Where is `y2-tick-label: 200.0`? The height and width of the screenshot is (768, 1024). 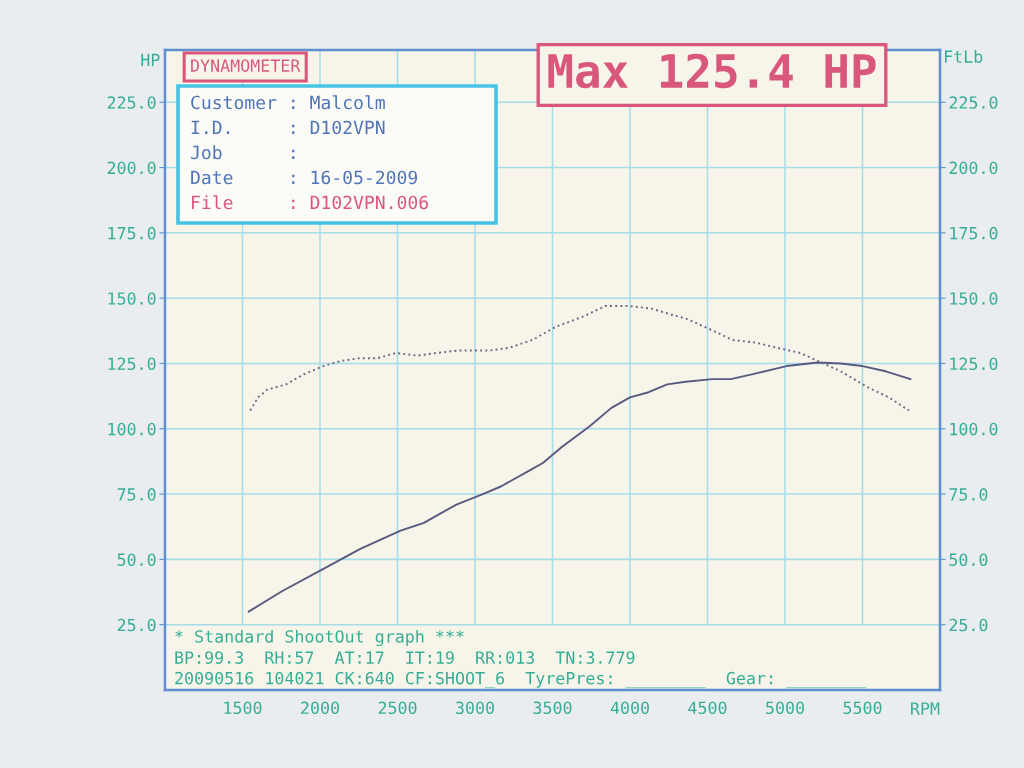
y2-tick-label: 200.0 is located at coordinates (973, 168).